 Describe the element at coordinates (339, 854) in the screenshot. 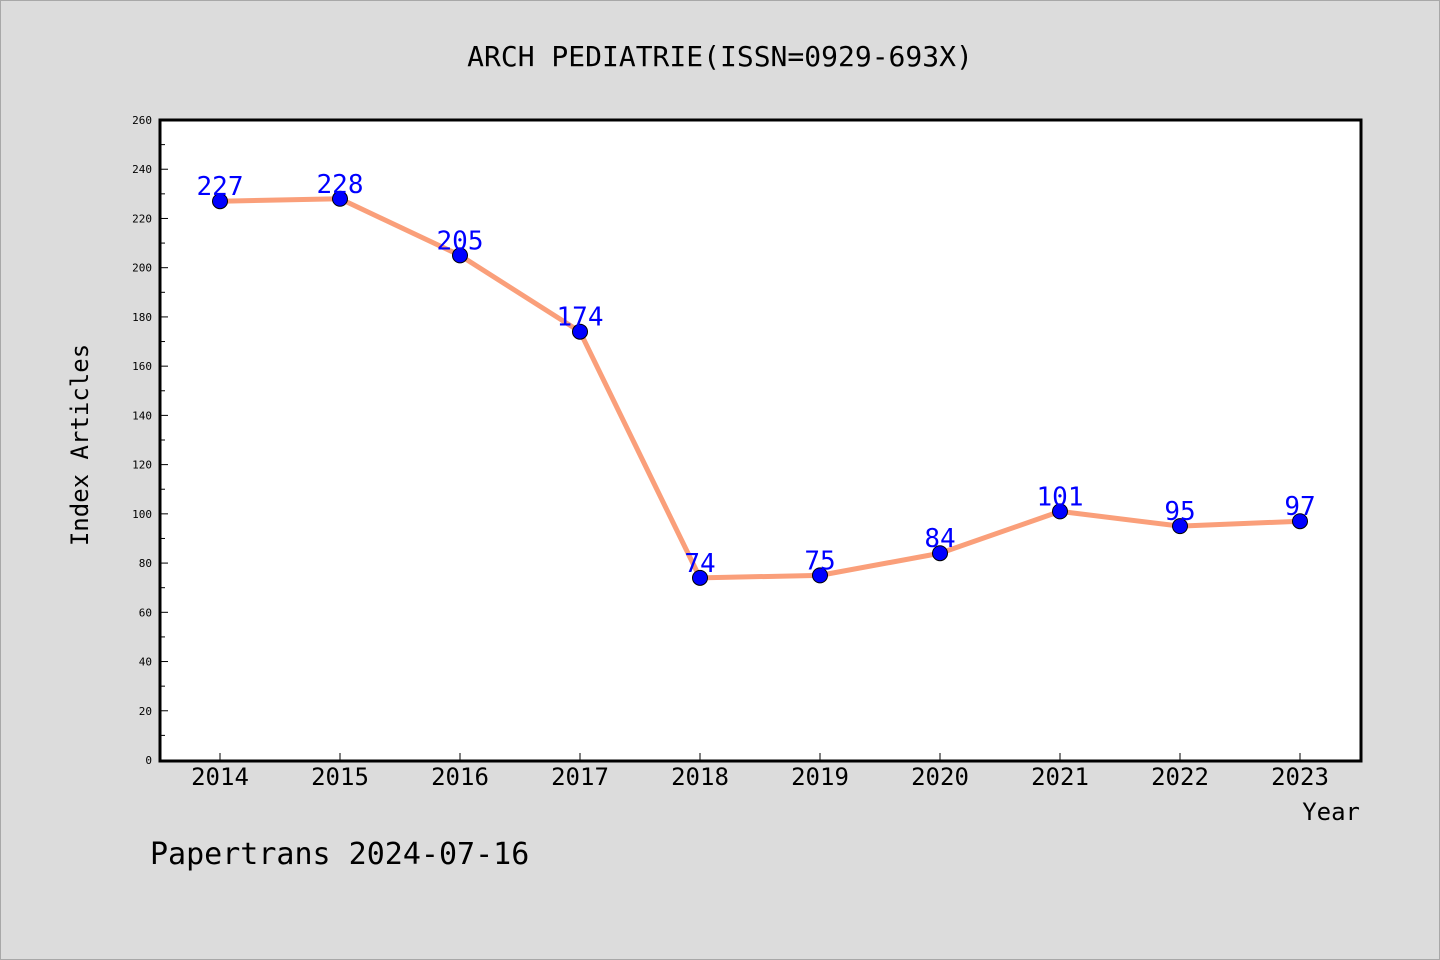

I see `footer-credit: Papertrans 2024-07-16` at that location.